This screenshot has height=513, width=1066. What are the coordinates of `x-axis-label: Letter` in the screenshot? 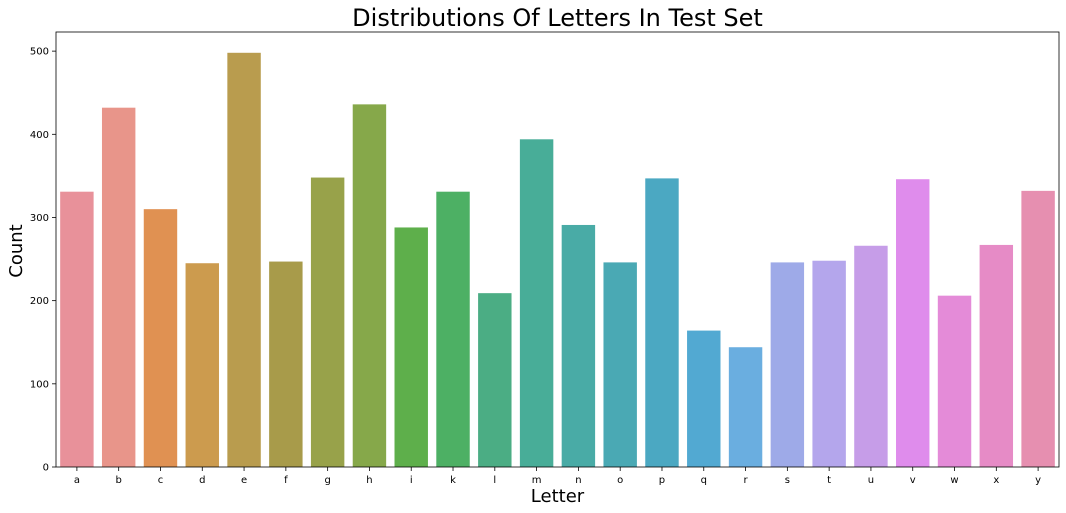 It's located at (558, 496).